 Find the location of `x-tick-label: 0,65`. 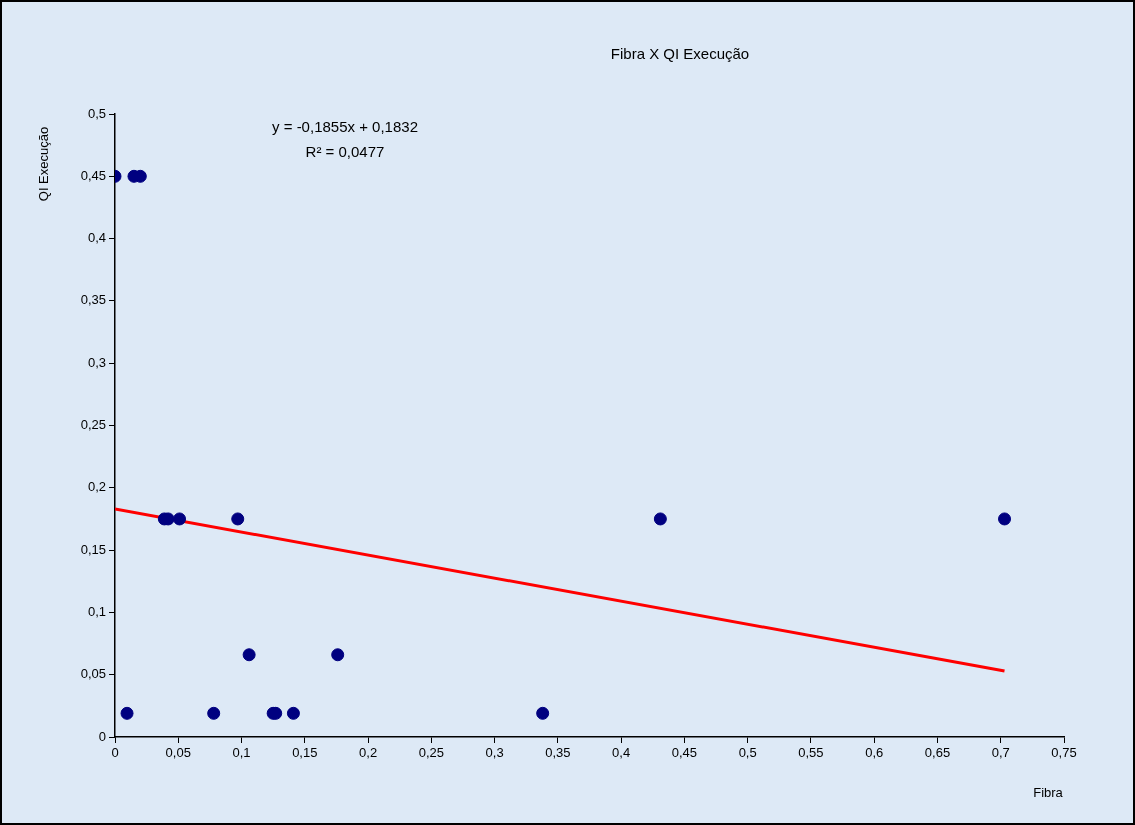

x-tick-label: 0,65 is located at coordinates (937, 753).